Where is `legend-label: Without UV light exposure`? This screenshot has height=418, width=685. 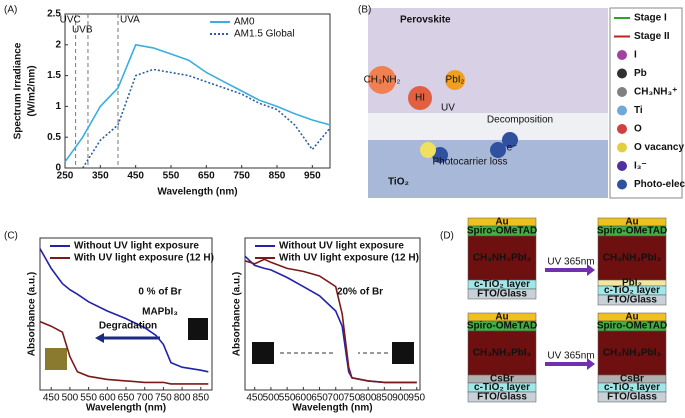
legend-label: Without UV light exposure is located at coordinates (341, 246).